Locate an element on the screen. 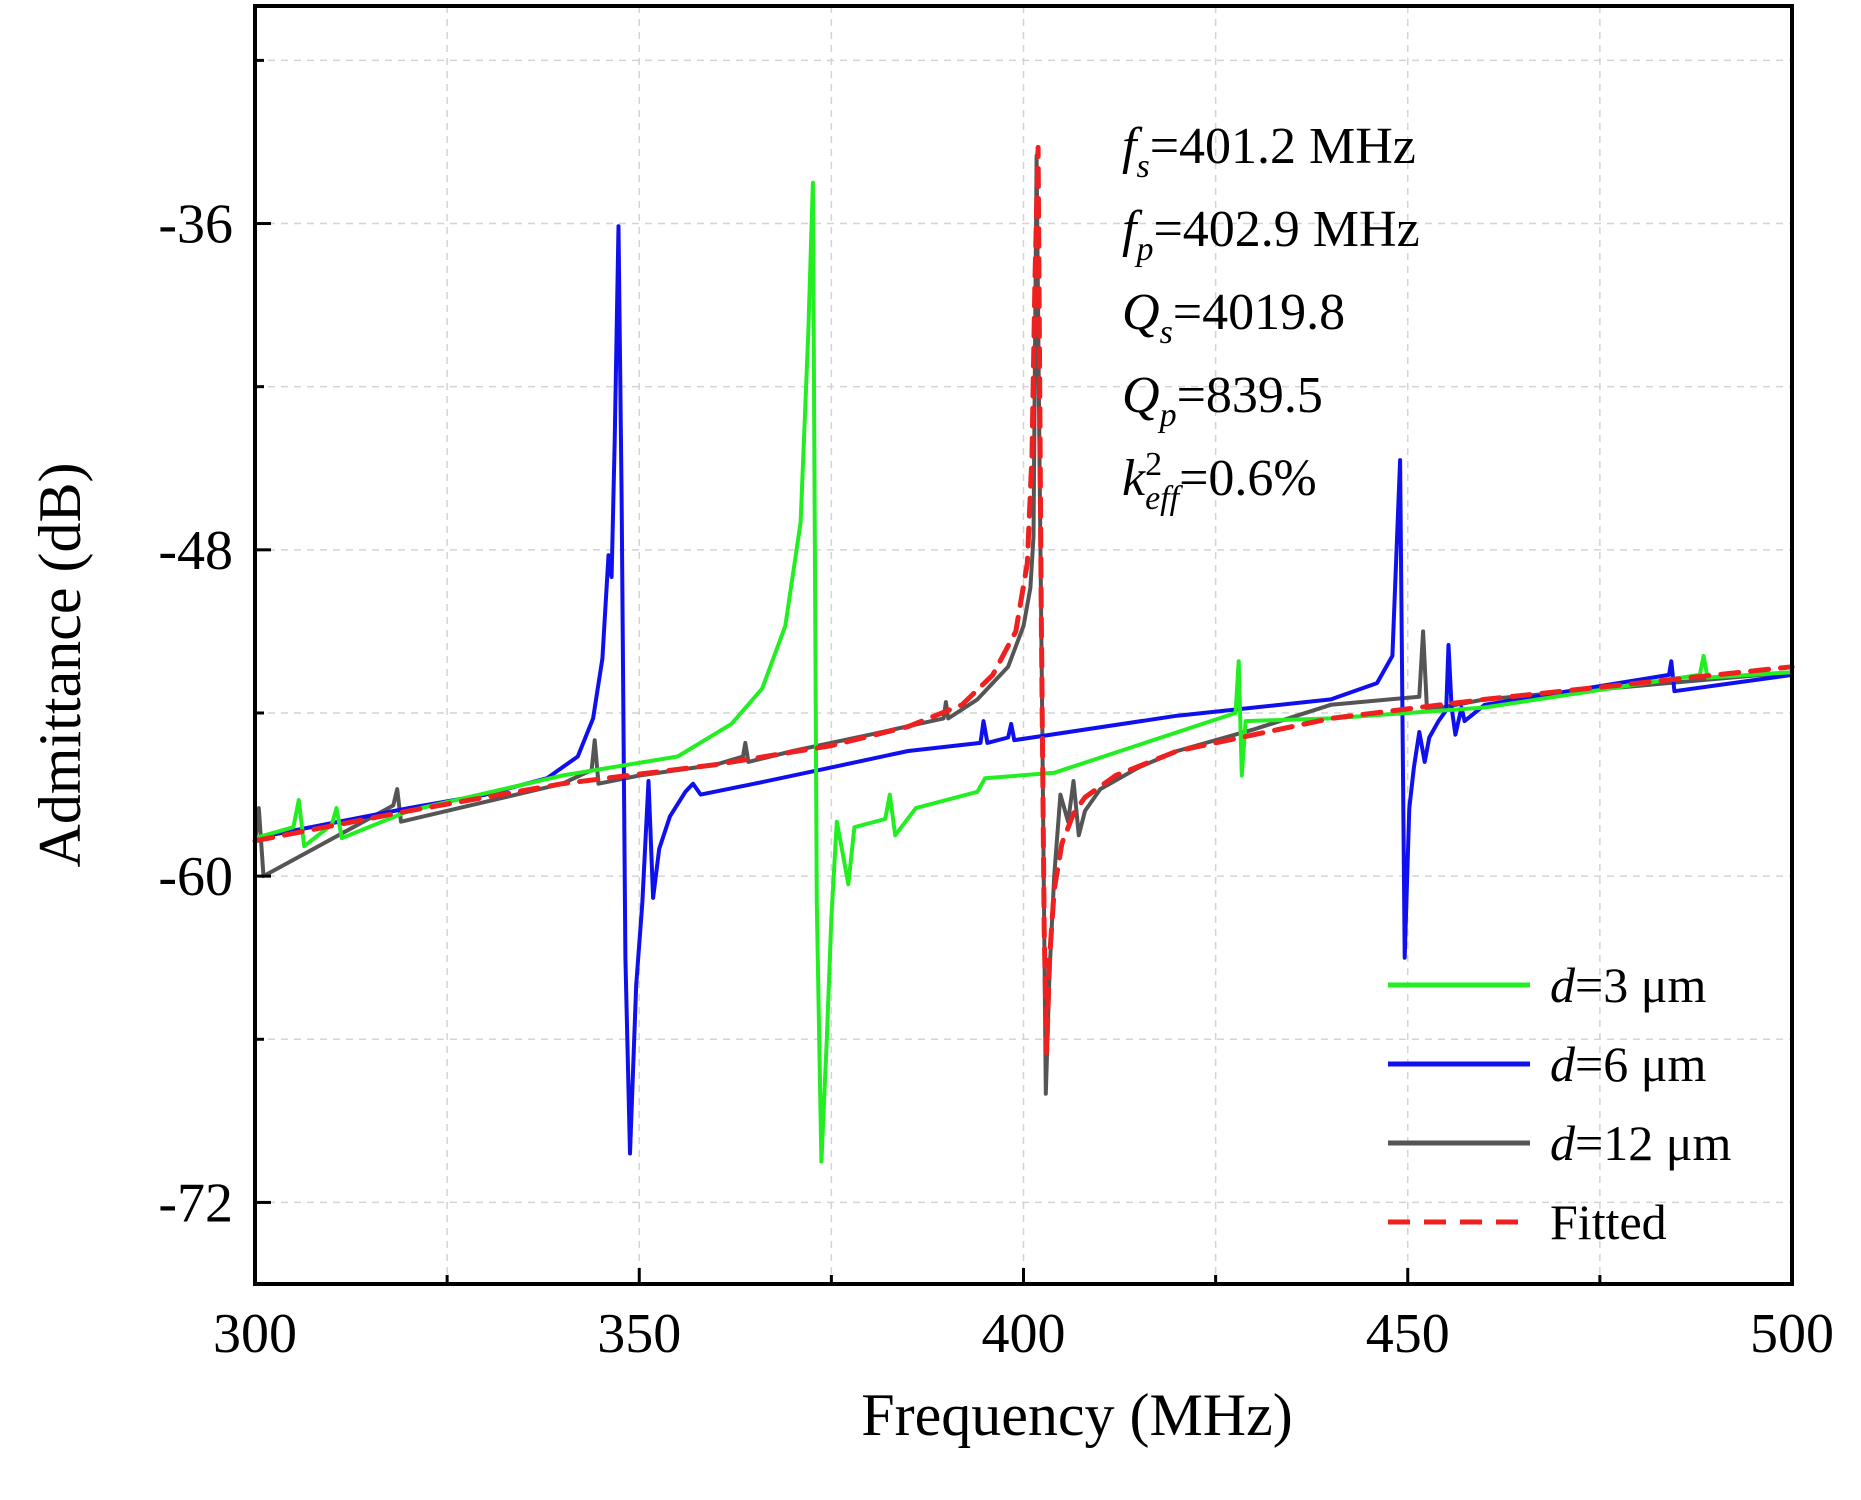 The image size is (1861, 1500). legend-label-4: Fitted is located at coordinates (1608, 1222).